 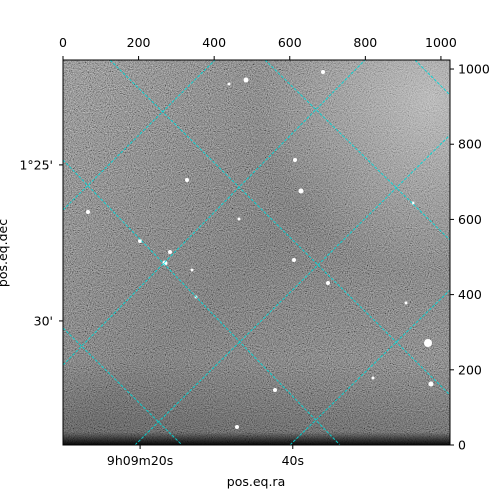 What do you see at coordinates (470, 144) in the screenshot?
I see `y-tick-label: 800` at bounding box center [470, 144].